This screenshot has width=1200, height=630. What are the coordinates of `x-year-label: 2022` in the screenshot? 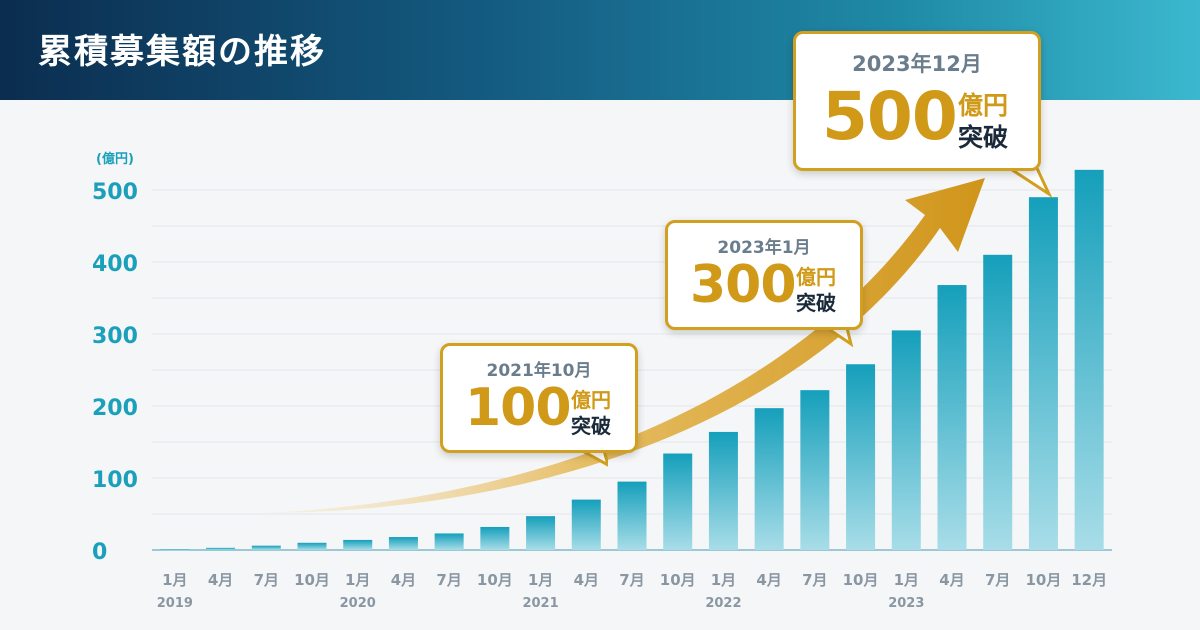 It's located at (723, 603).